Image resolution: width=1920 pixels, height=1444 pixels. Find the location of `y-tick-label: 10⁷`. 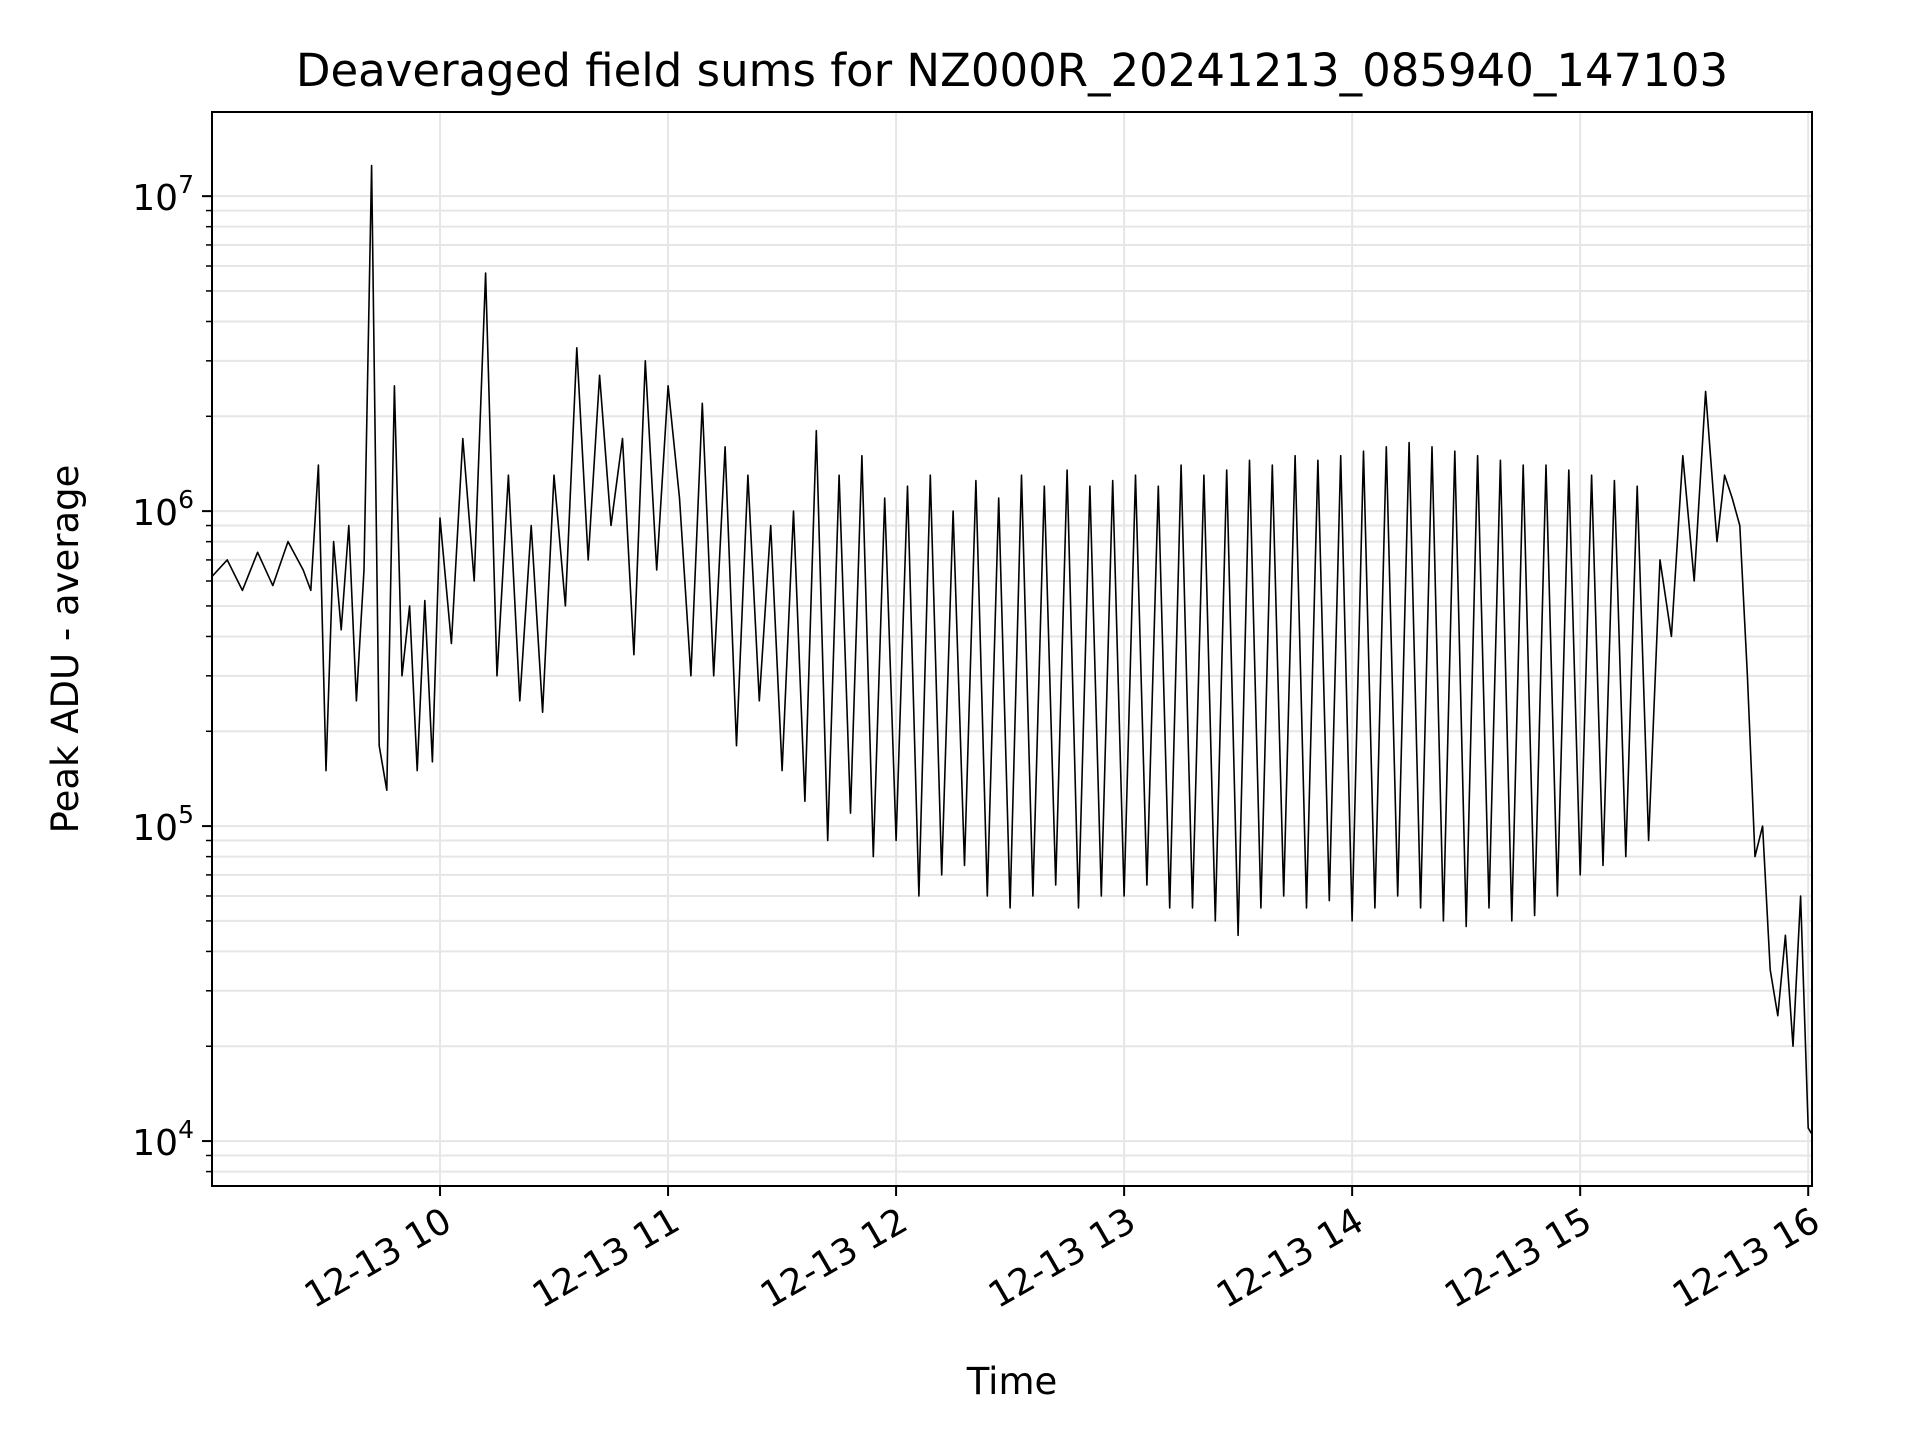

y-tick-label: 10⁷ is located at coordinates (163, 194).